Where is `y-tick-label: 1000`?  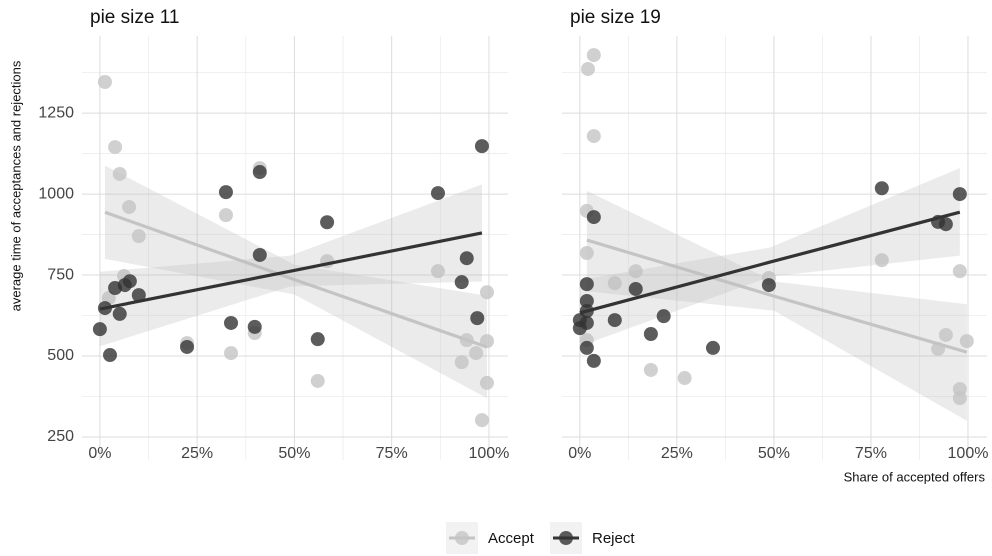
y-tick-label: 1000 is located at coordinates (56, 193).